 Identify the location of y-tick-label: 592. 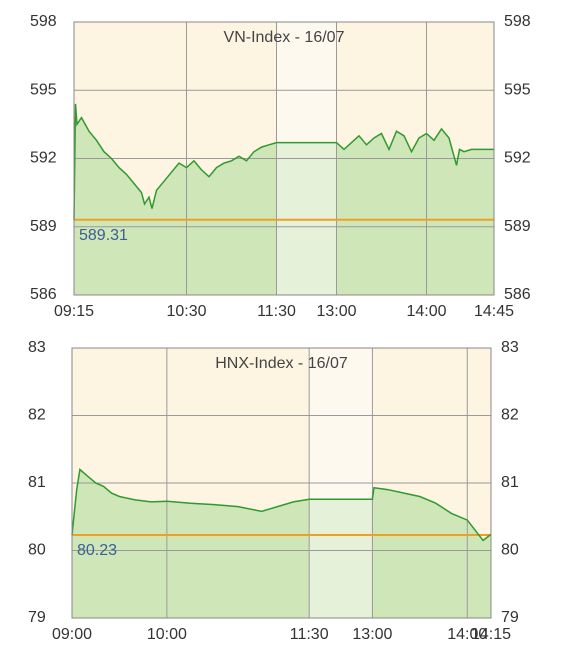
(43, 158).